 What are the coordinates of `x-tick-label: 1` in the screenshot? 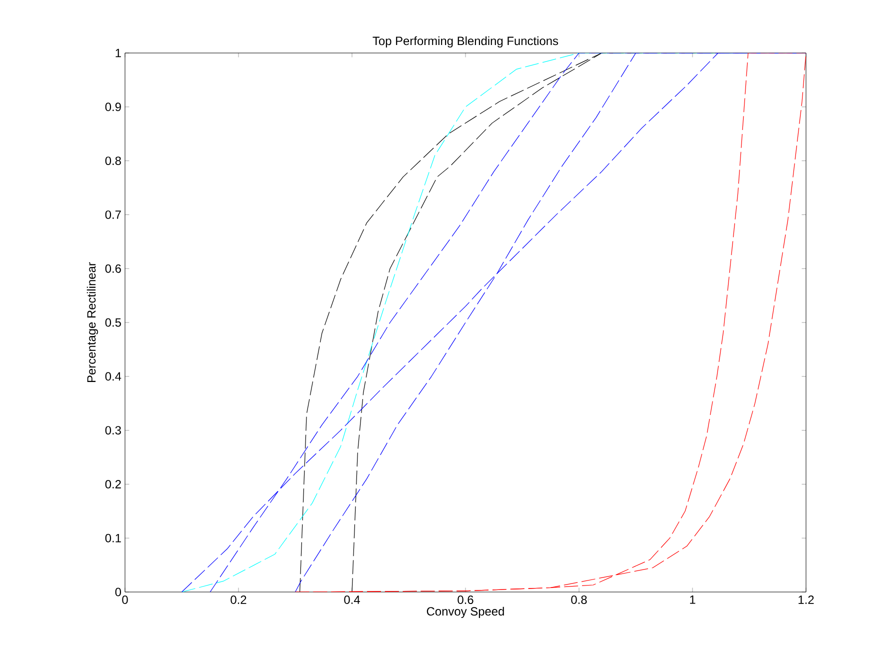 It's located at (693, 600).